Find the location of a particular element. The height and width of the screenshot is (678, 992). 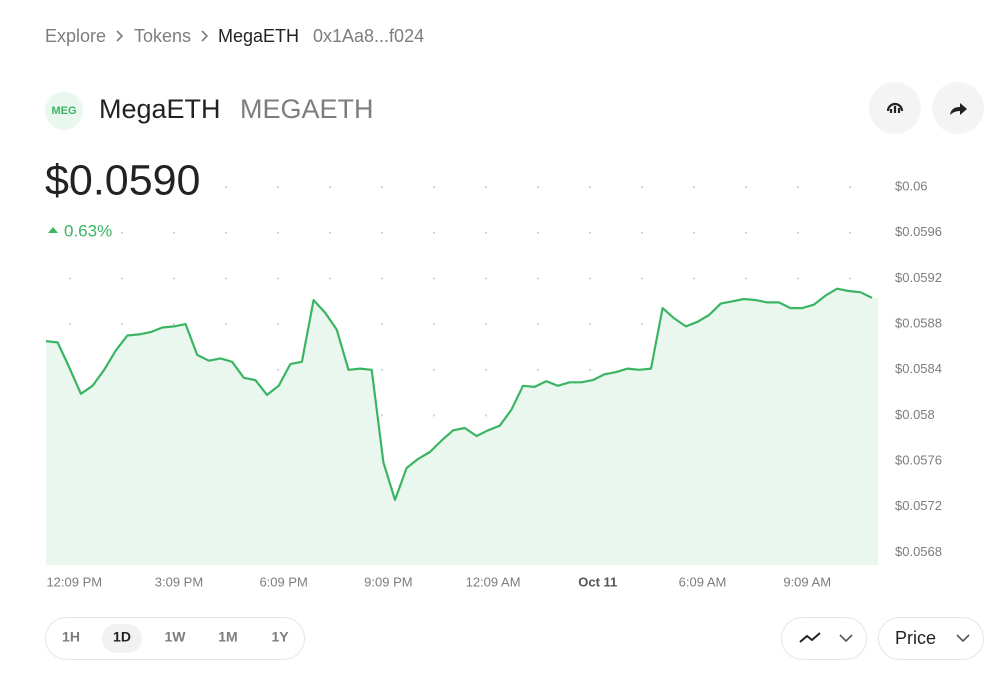

chart-icon is located at coordinates (895, 107).